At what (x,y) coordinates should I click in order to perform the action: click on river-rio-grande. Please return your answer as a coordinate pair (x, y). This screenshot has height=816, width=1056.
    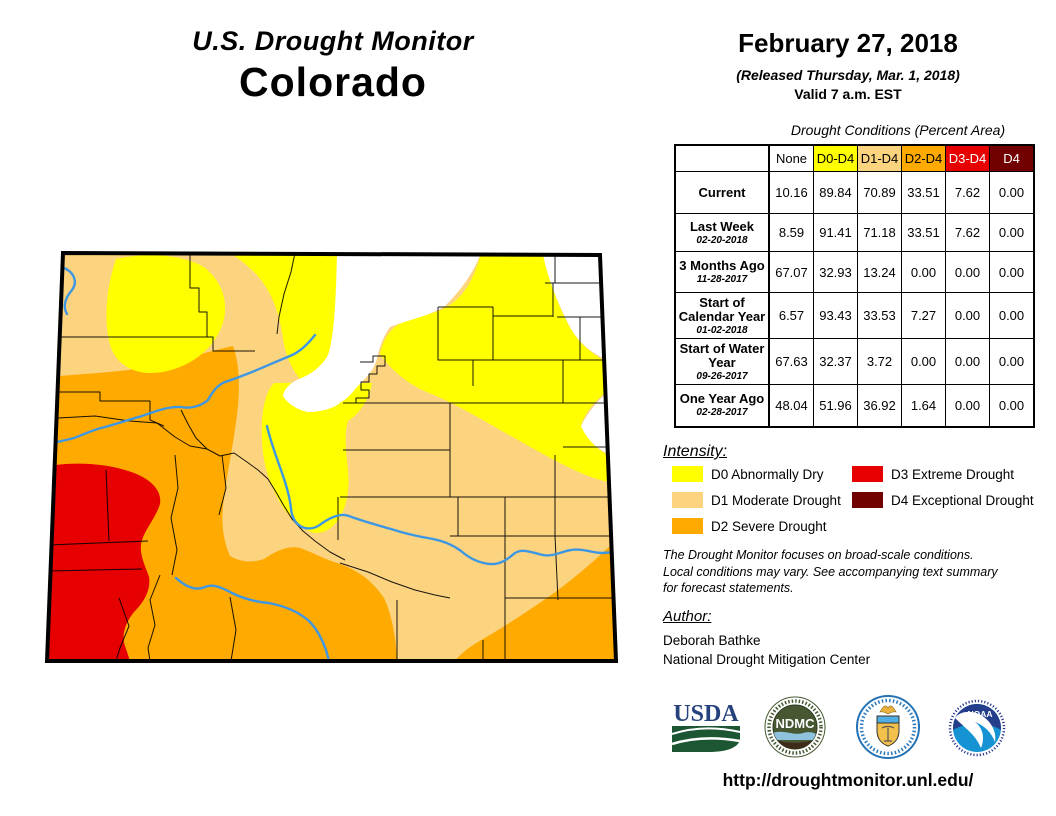
    Looking at the image, I should click on (252, 618).